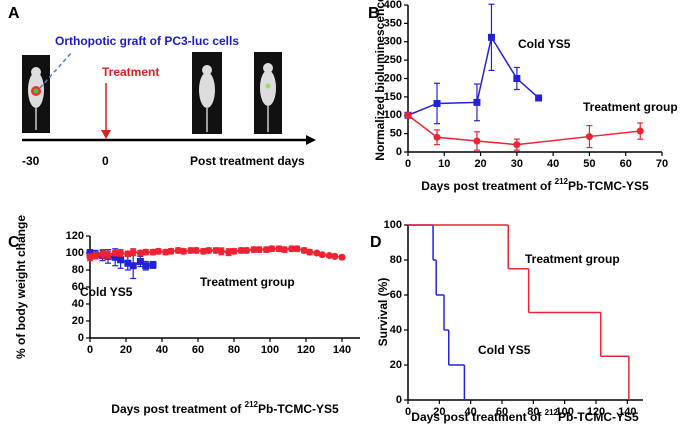 This screenshot has height=427, width=685. Describe the element at coordinates (56, 70) in the screenshot. I see `graft-pointer` at that location.